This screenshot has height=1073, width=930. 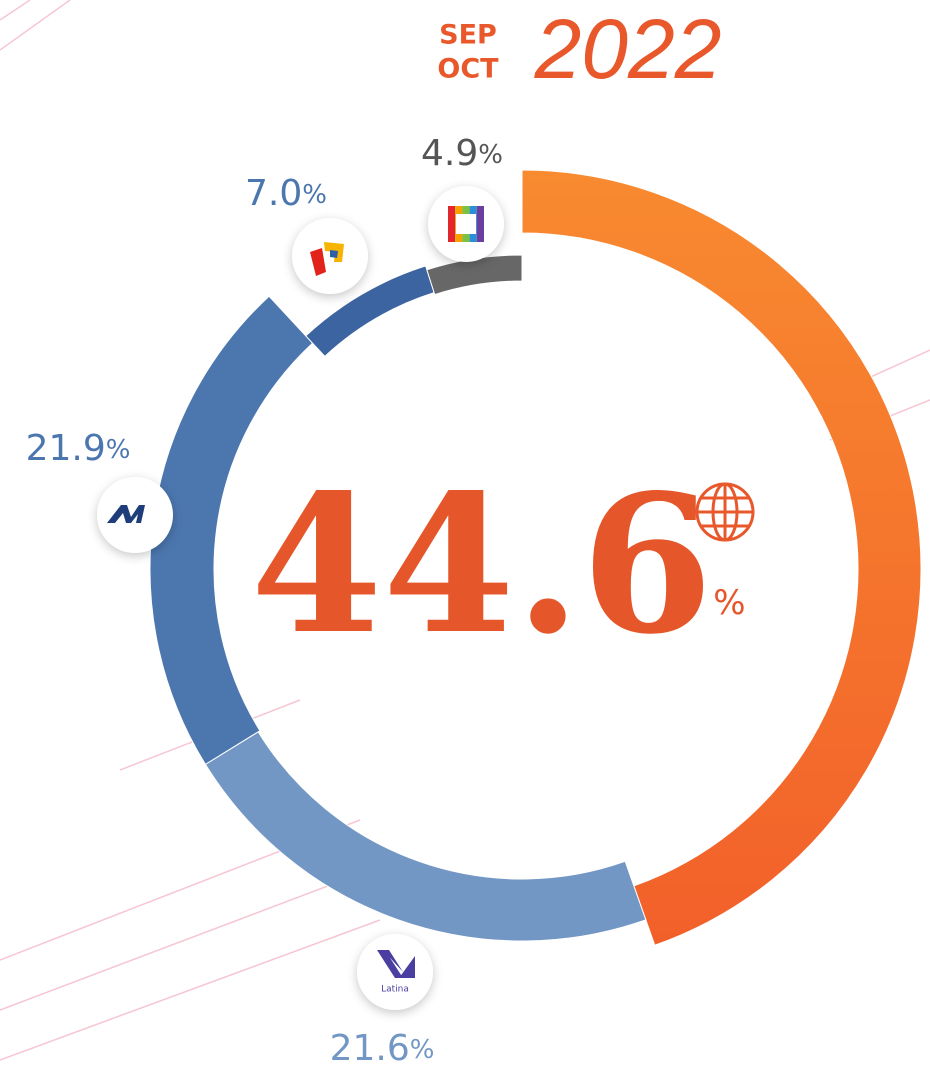 What do you see at coordinates (78, 448) in the screenshot?
I see `value-label: 21.9%` at bounding box center [78, 448].